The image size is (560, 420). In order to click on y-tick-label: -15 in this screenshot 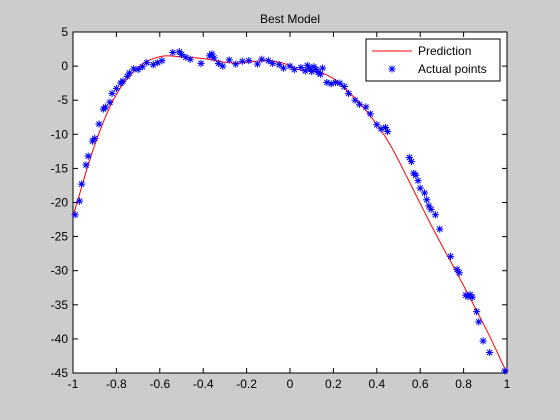, I will do `click(60, 168)`.